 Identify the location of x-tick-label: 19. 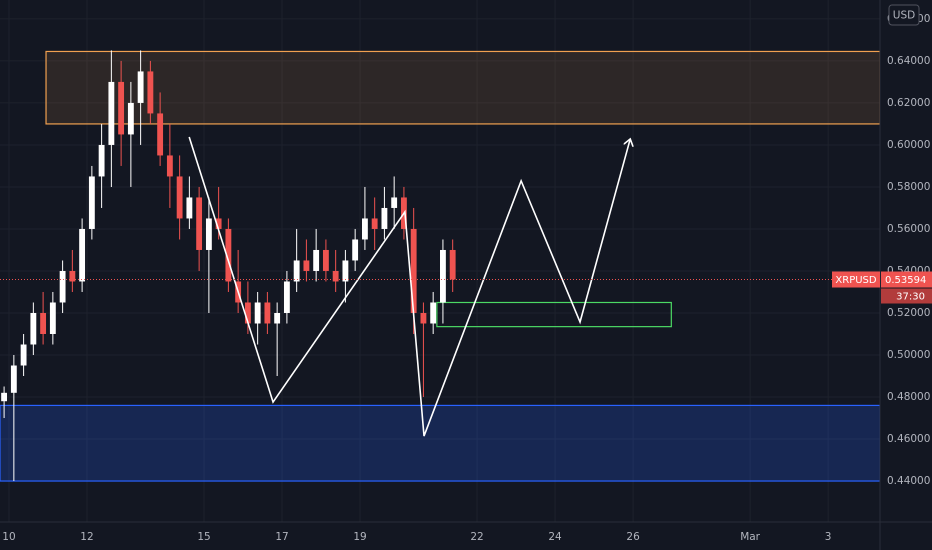
(359, 537).